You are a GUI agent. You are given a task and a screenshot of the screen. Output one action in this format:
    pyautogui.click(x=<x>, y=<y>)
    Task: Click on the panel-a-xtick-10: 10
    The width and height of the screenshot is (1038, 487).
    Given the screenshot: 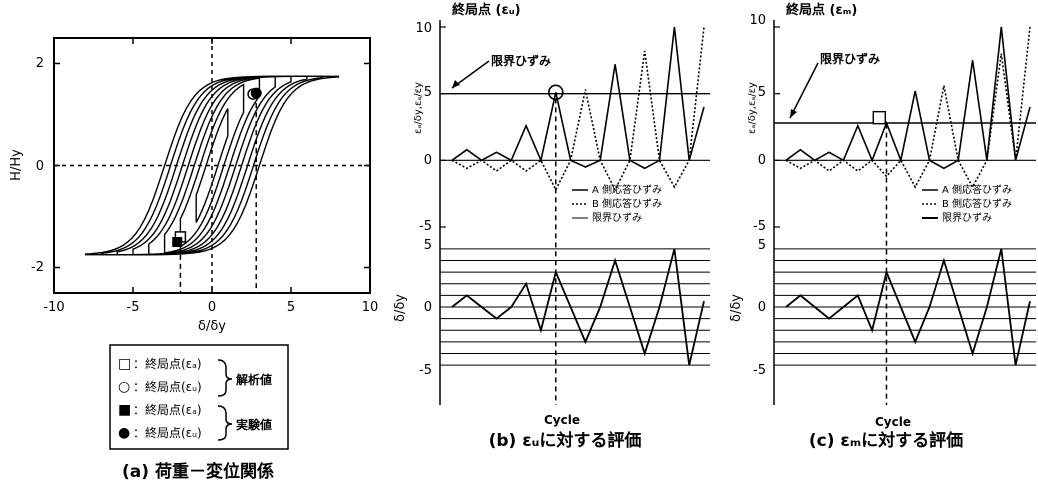 What is the action you would take?
    pyautogui.click(x=370, y=307)
    